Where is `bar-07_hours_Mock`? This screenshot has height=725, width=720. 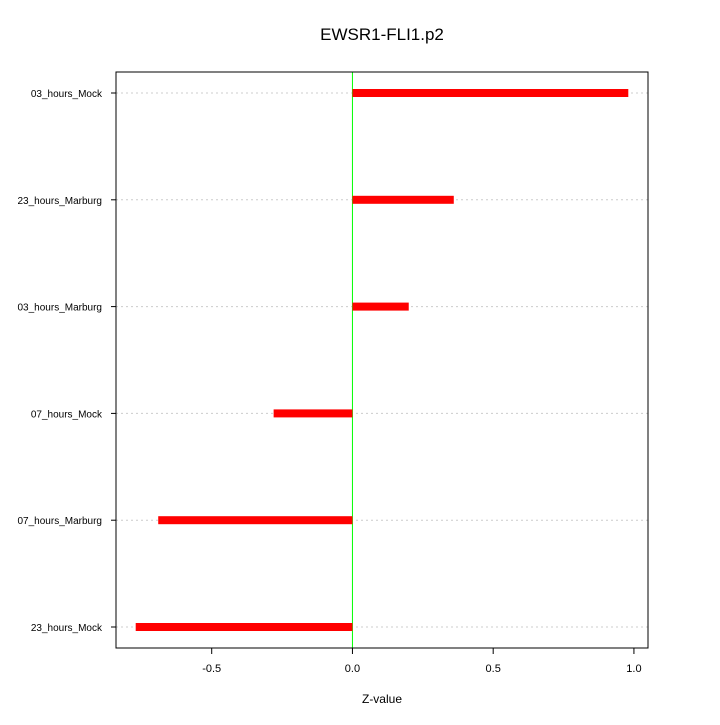
bar-07_hours_Mock is located at coordinates (313, 413).